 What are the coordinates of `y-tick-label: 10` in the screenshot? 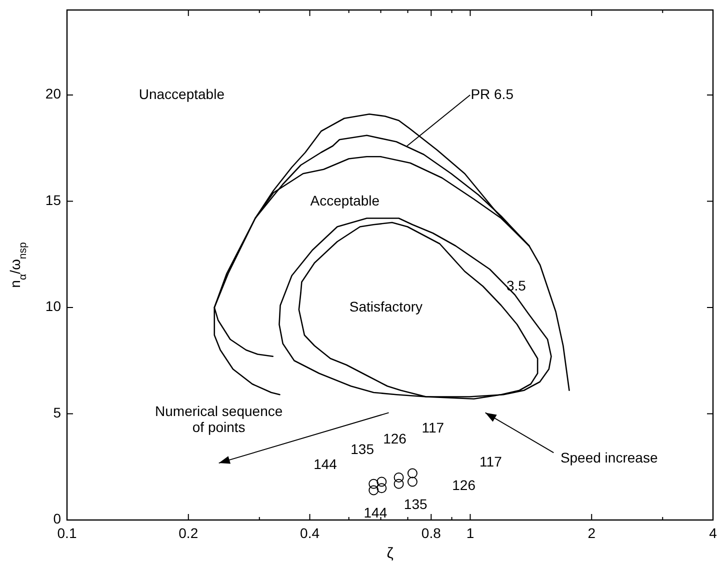 It's located at (53, 306).